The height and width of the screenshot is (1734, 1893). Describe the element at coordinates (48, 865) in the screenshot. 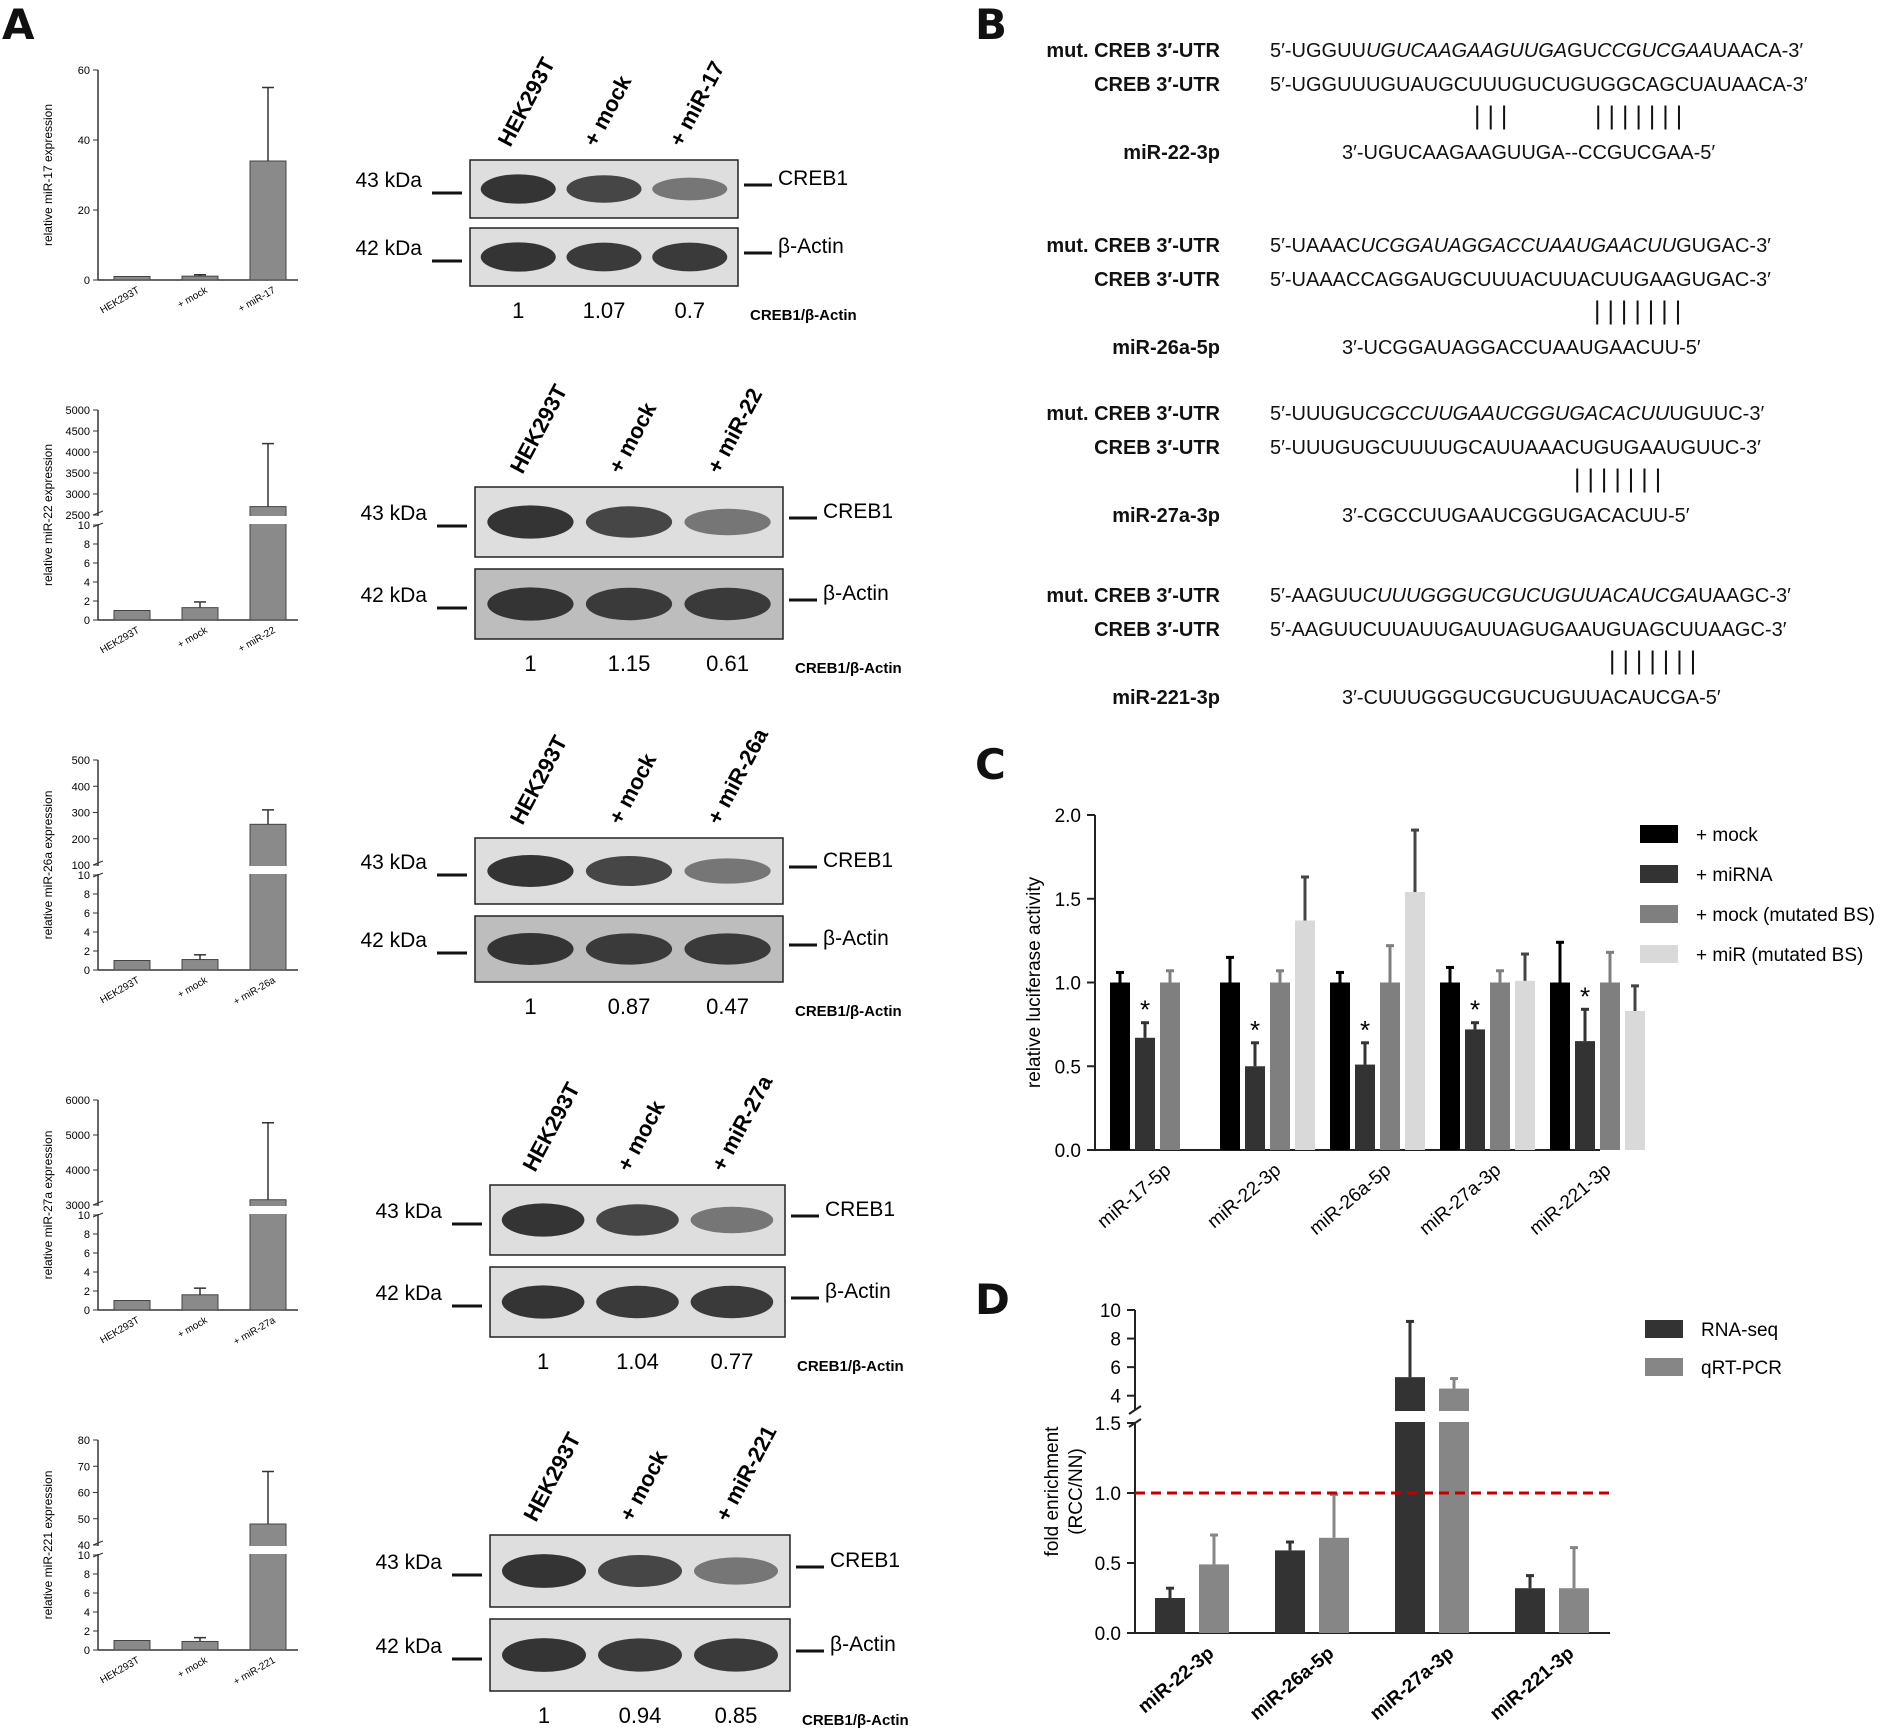

I see `y-axis-label: relative miR-26a expression` at that location.